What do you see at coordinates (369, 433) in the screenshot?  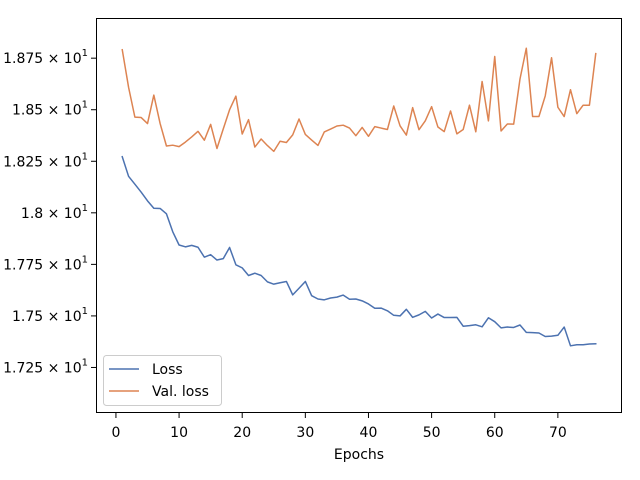 I see `x-tick-label: 40` at bounding box center [369, 433].